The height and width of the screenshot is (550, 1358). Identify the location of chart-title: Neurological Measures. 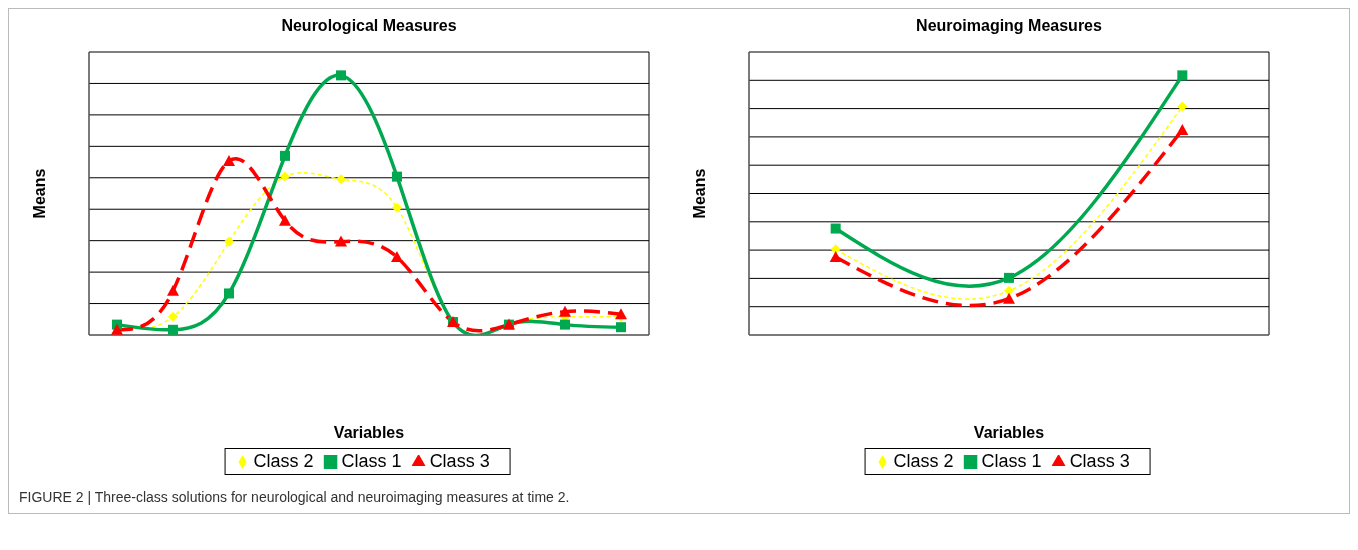
(369, 26).